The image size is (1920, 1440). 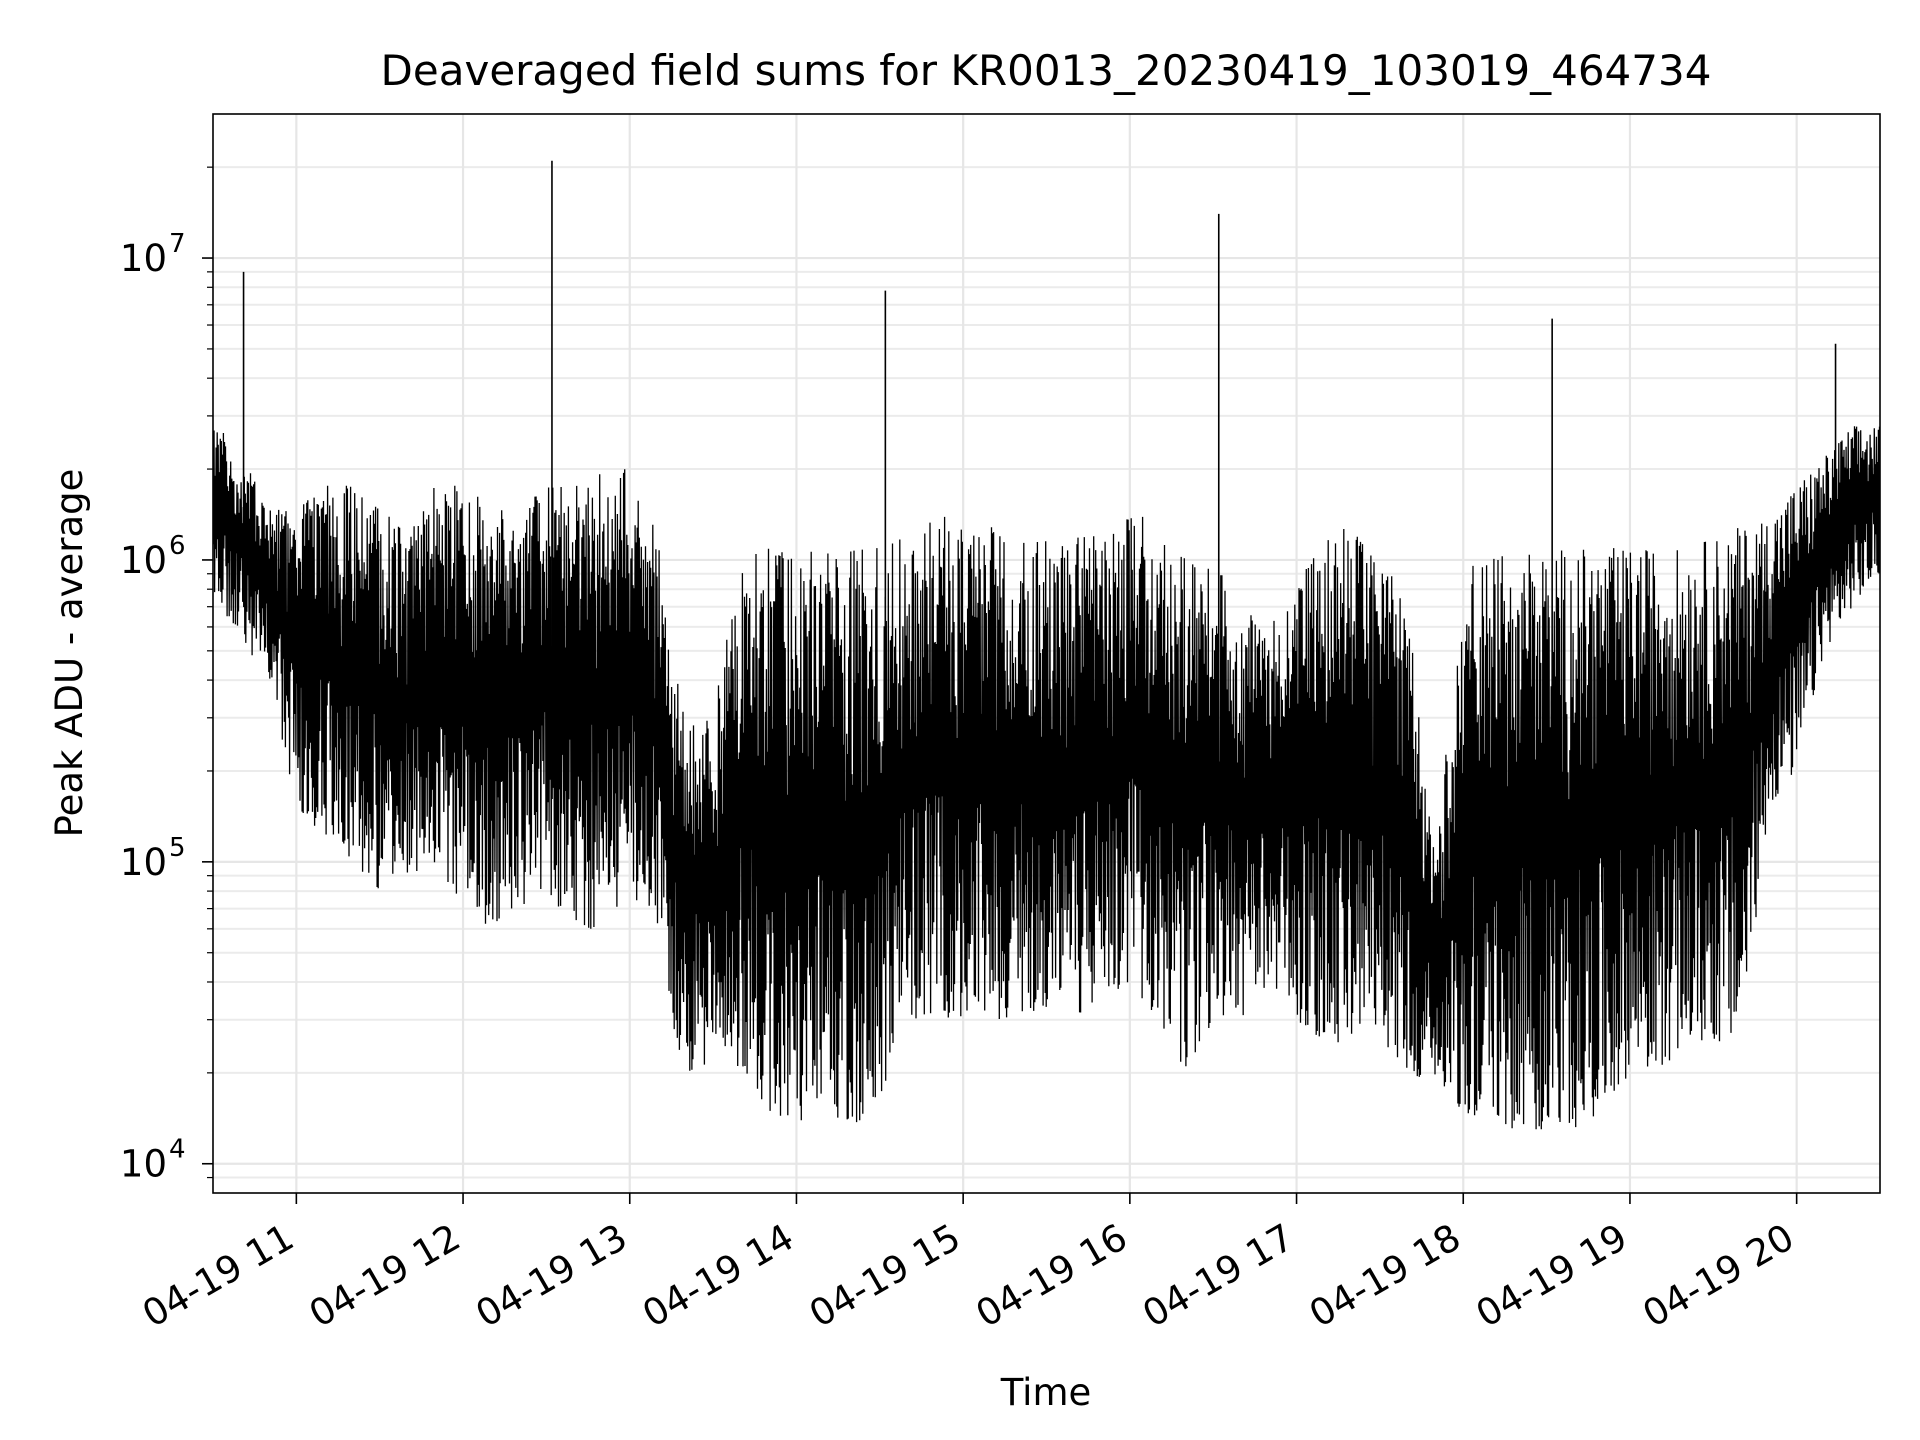 I want to click on y-axis-label: Peak ADU - average, so click(x=69, y=653).